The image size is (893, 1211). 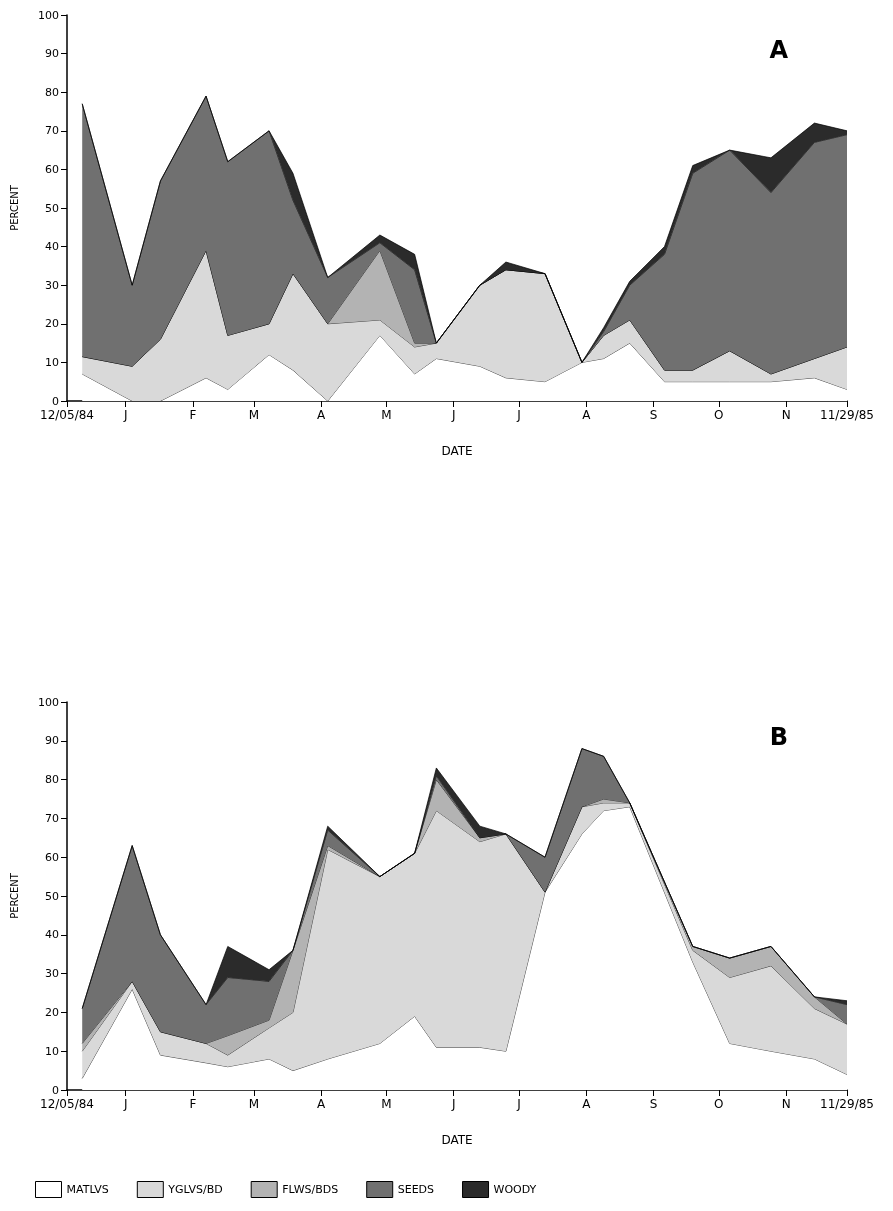 What do you see at coordinates (195, 1189) in the screenshot?
I see `legend-label: YGLVS/BD` at bounding box center [195, 1189].